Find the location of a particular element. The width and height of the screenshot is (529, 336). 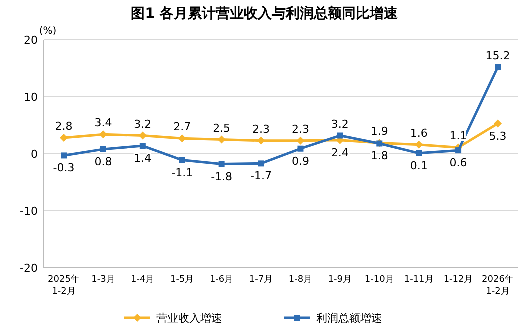

data-label: 0.6 is located at coordinates (459, 163).